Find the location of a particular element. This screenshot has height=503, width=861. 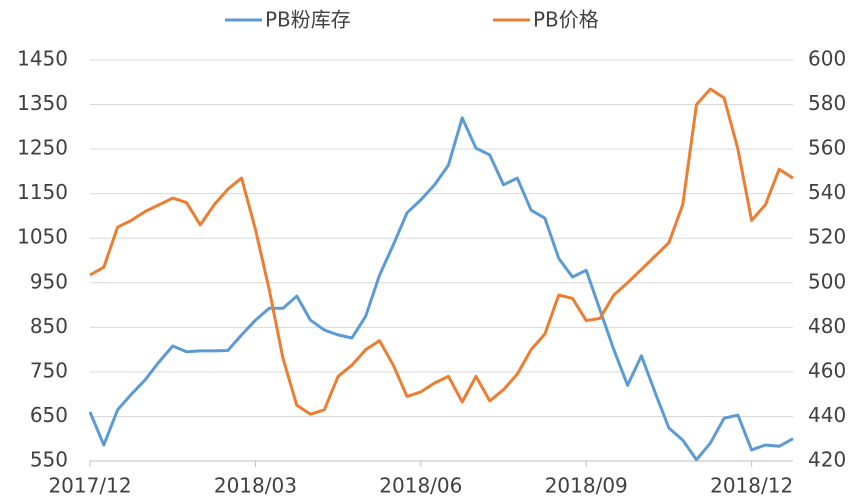

x-tick-label: 2018/12 is located at coordinates (751, 486).